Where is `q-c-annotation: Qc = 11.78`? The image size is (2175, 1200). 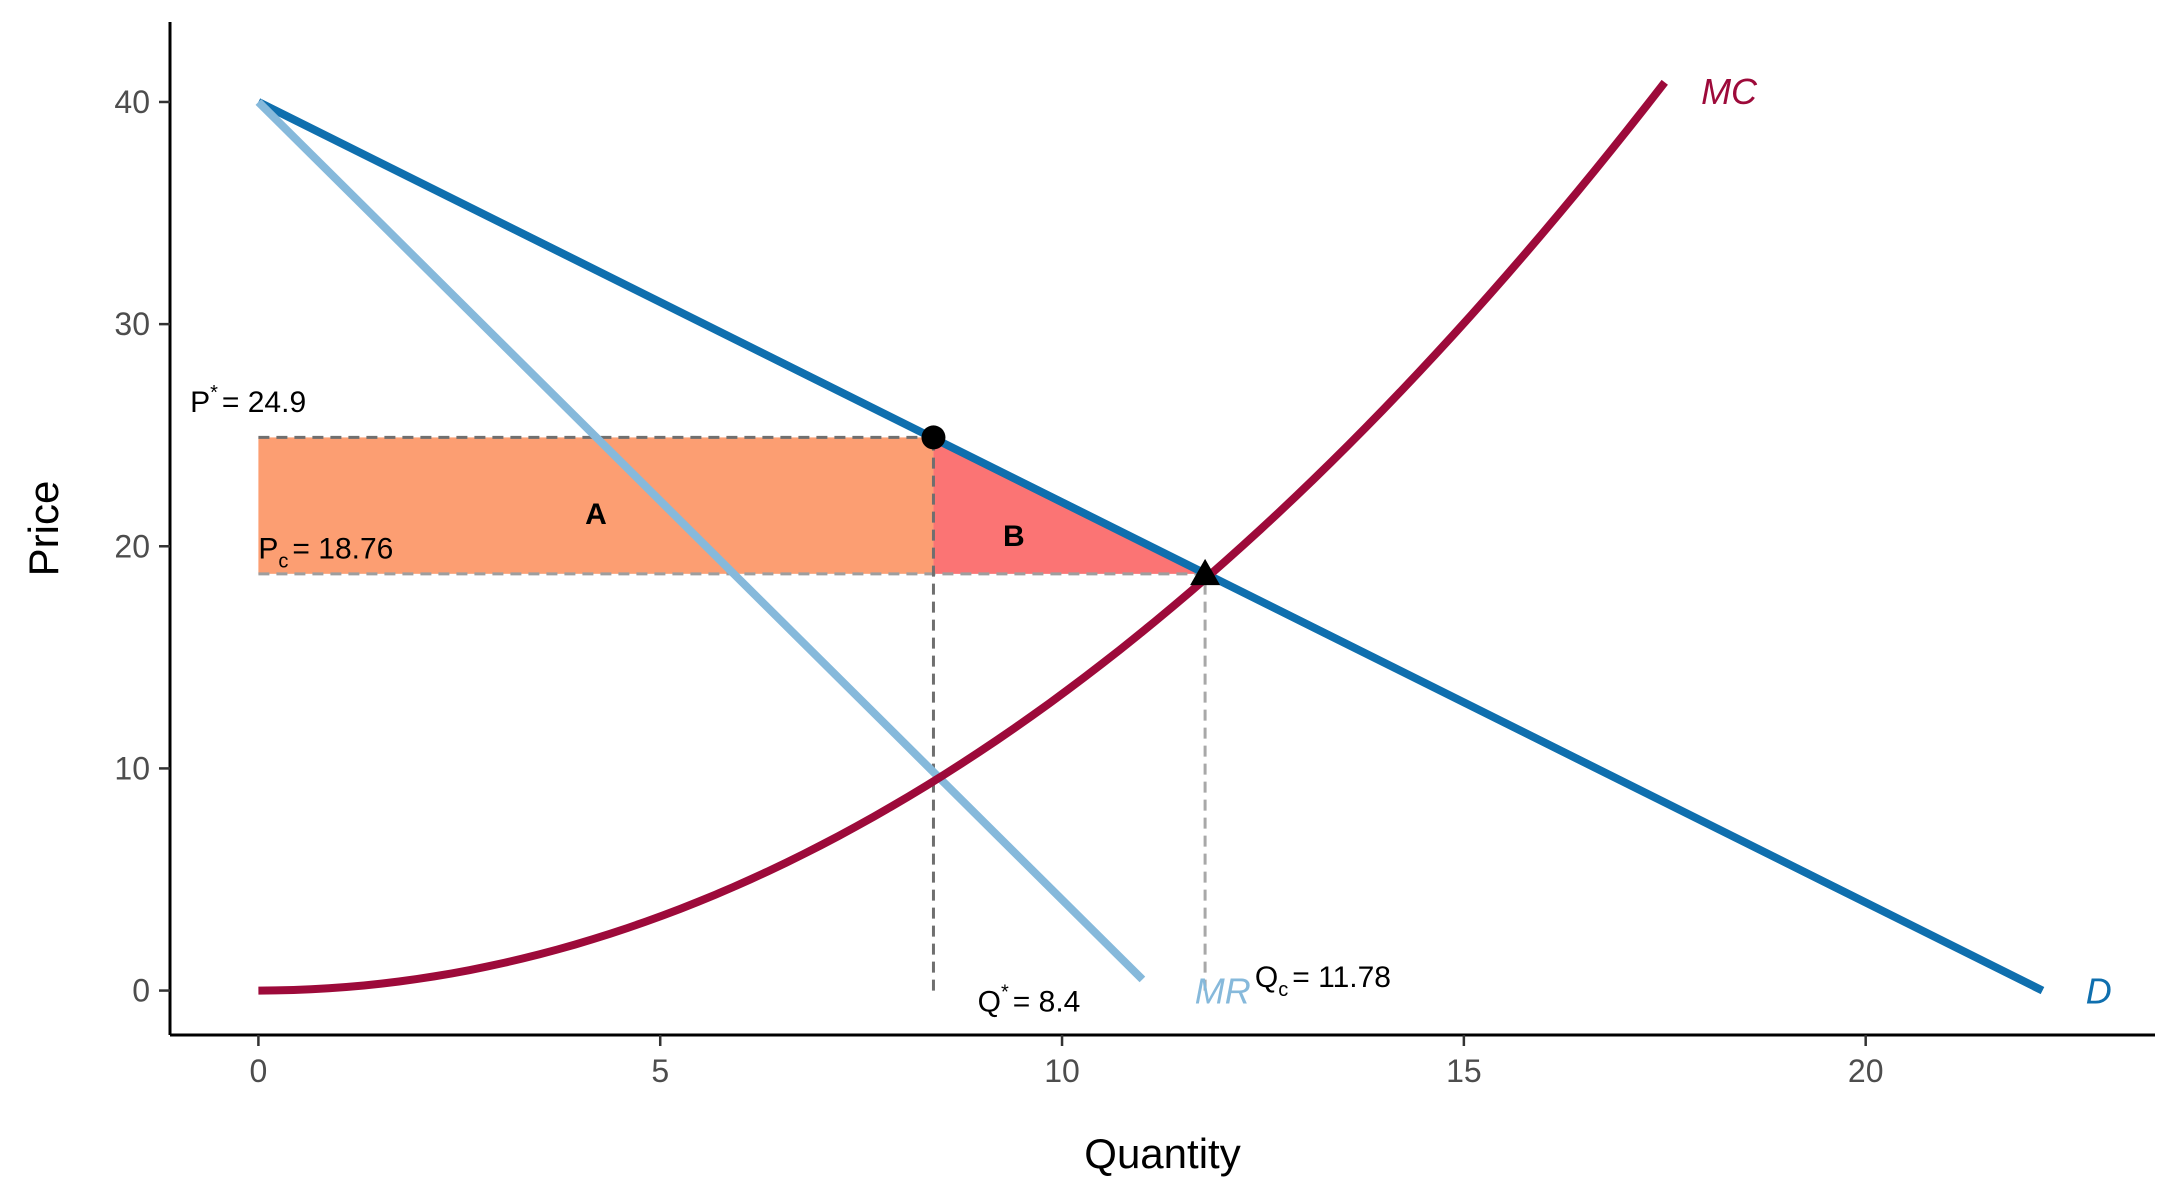 q-c-annotation: Qc = 11.78 is located at coordinates (1323, 981).